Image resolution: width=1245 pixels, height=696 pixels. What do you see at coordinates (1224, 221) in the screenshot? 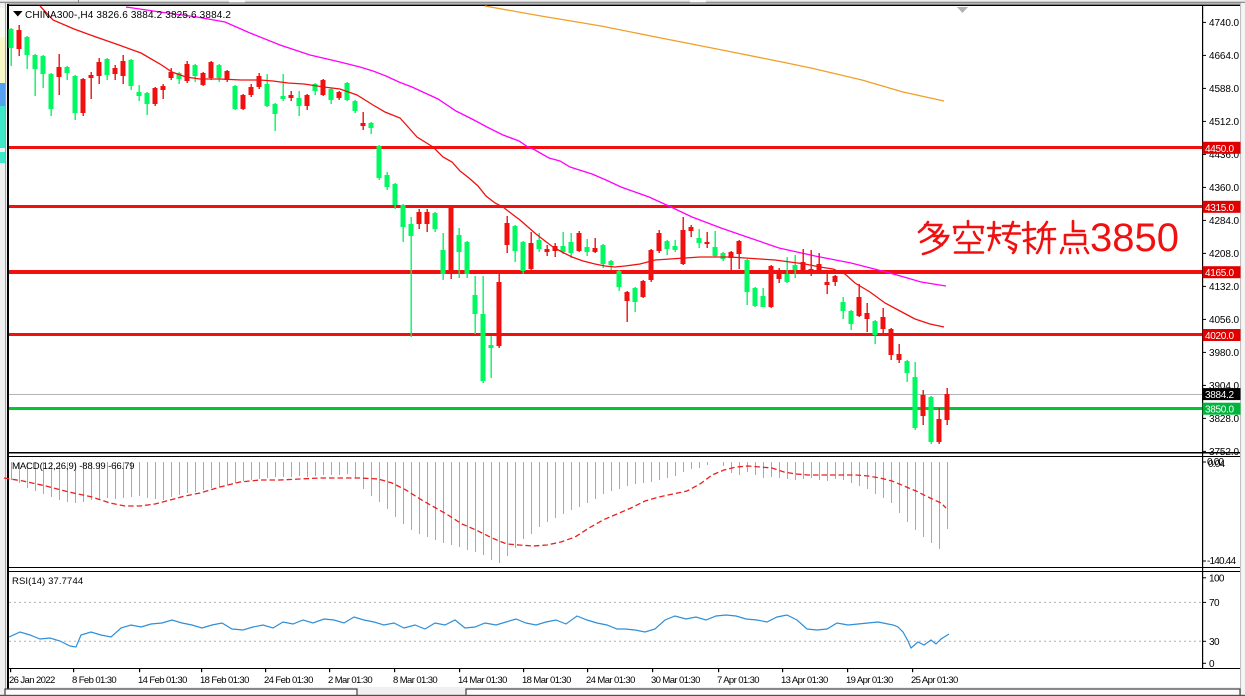
I see `svg-text: 4284.0` at bounding box center [1224, 221].